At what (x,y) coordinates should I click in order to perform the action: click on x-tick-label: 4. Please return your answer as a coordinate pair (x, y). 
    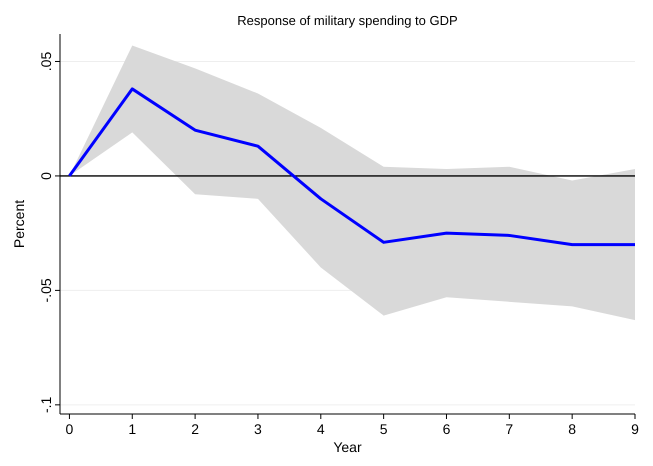
    Looking at the image, I should click on (320, 429).